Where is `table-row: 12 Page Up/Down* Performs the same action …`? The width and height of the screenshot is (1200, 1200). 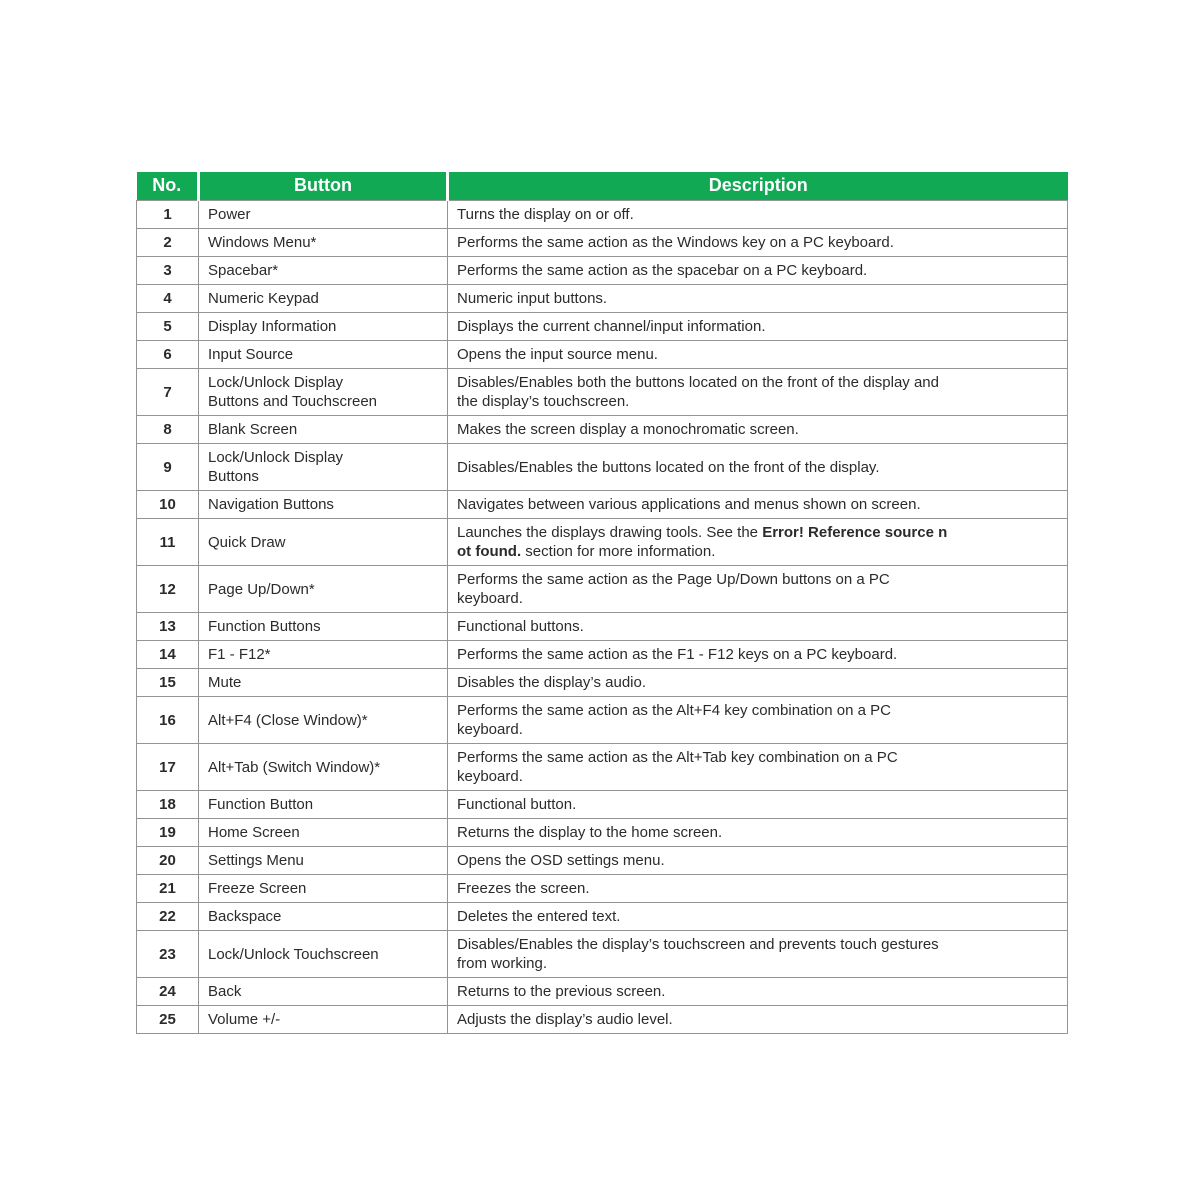
table-row: 12 Page Up/Down* Performs the same action … is located at coordinates (602, 589).